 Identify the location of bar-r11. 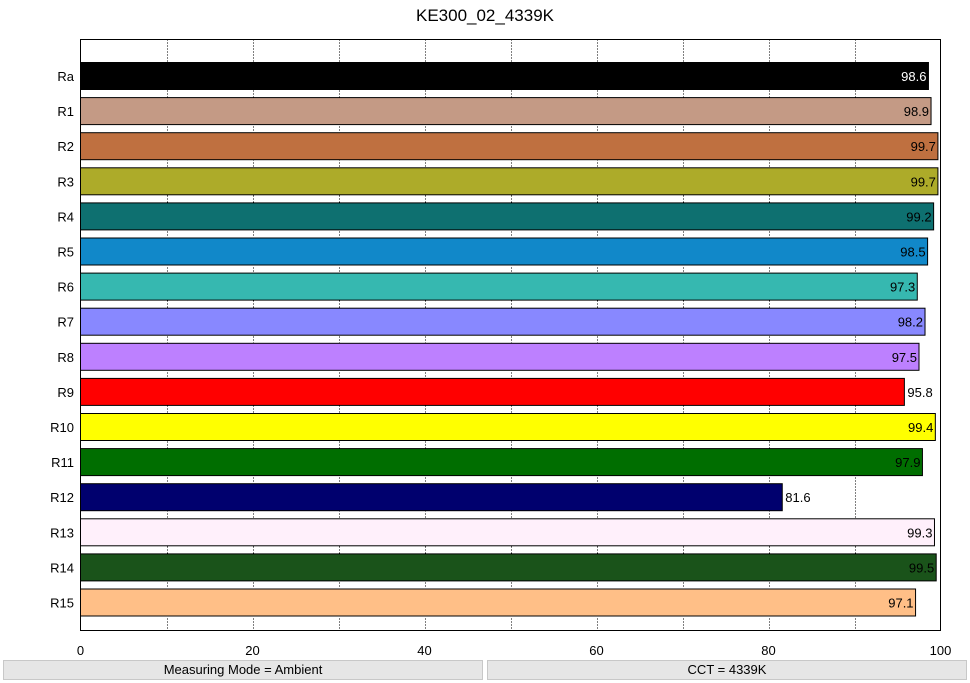
(501, 462).